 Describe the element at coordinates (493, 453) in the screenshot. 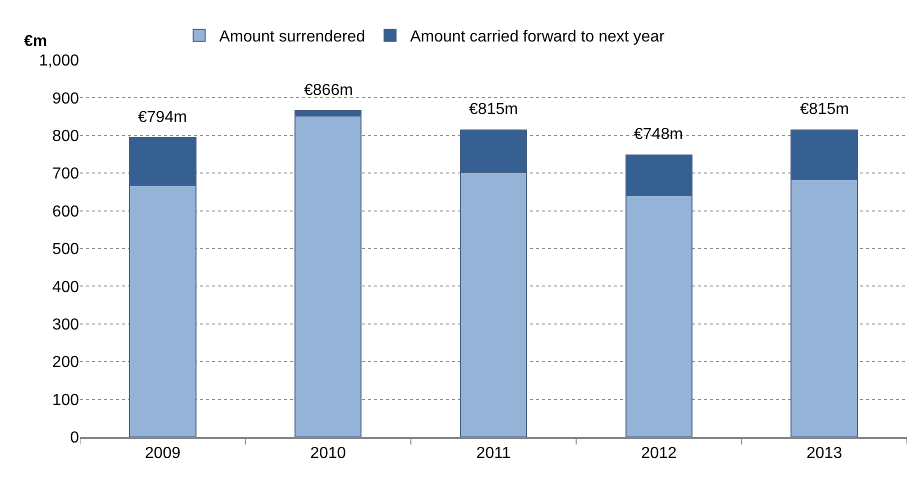

I see `x-tick-label: 2011` at that location.